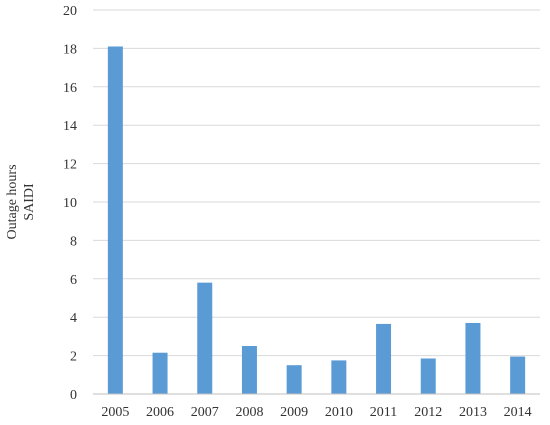 This screenshot has height=425, width=550. What do you see at coordinates (73, 357) in the screenshot?
I see `y-tick-label: 2` at bounding box center [73, 357].